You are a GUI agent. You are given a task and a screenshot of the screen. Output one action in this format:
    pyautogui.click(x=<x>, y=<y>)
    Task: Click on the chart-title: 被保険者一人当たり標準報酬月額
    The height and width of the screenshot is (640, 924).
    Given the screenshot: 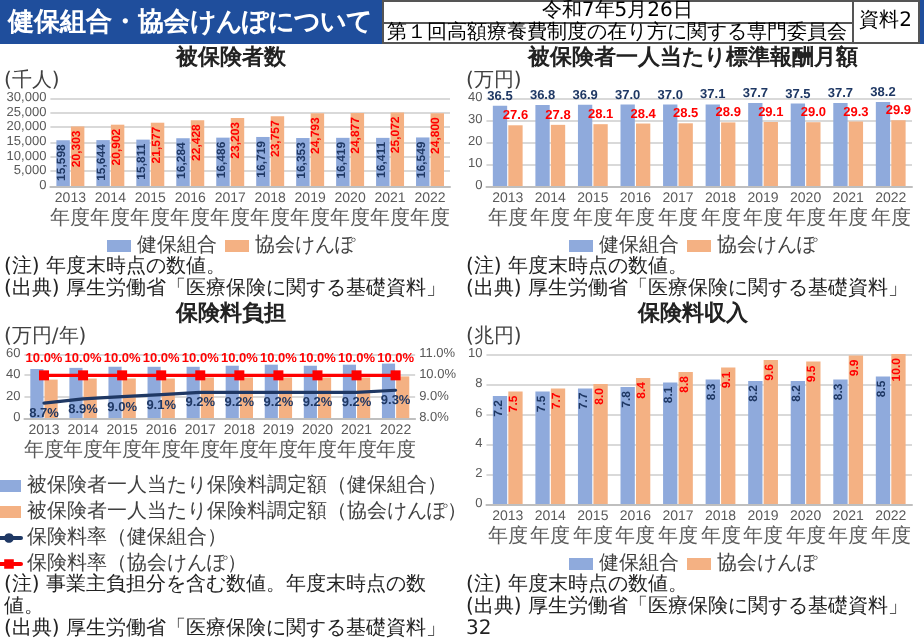 What is the action you would take?
    pyautogui.click(x=692, y=57)
    